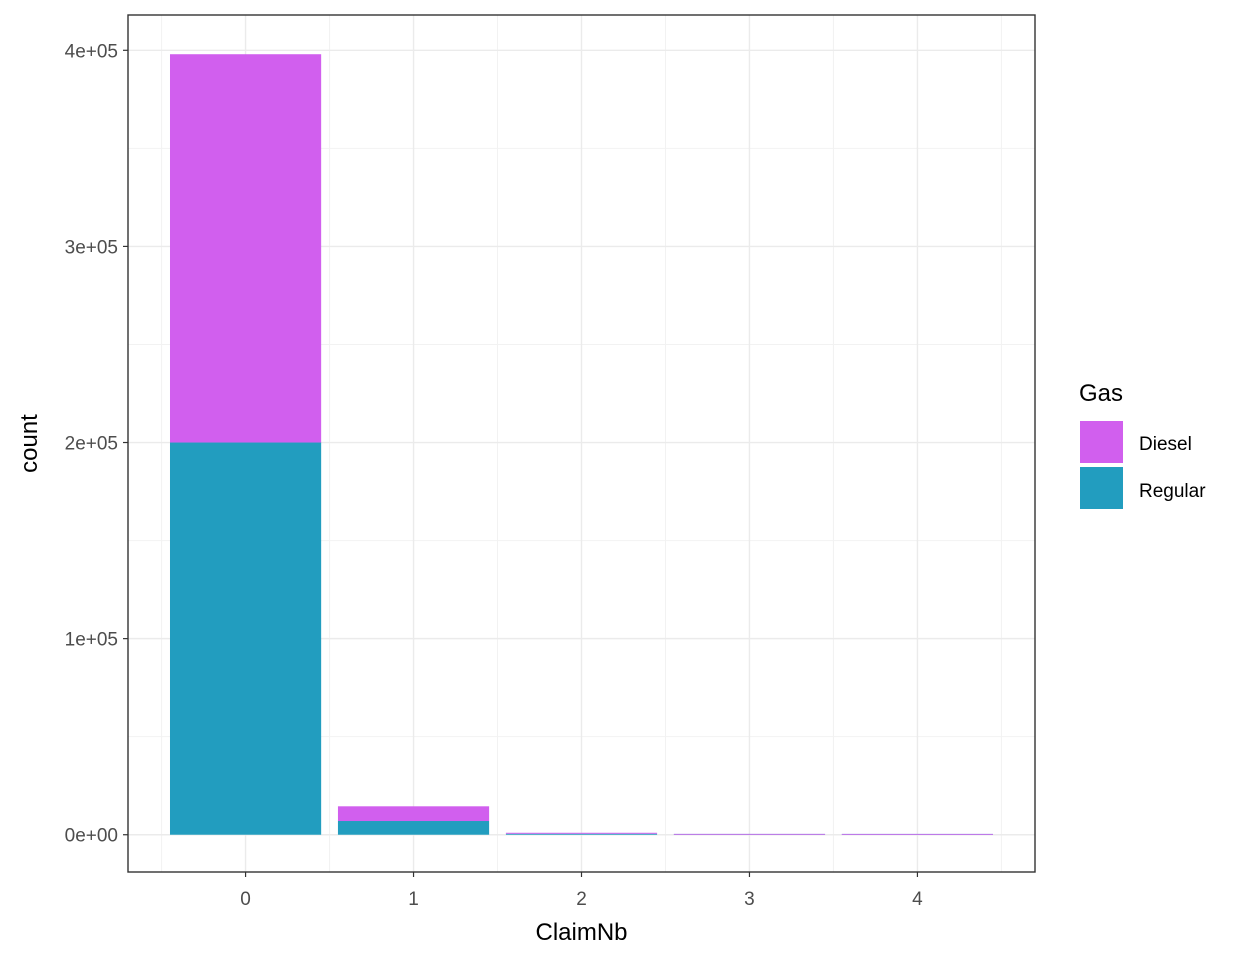  I want to click on legend: Gas Diesel Regular, so click(1142, 444).